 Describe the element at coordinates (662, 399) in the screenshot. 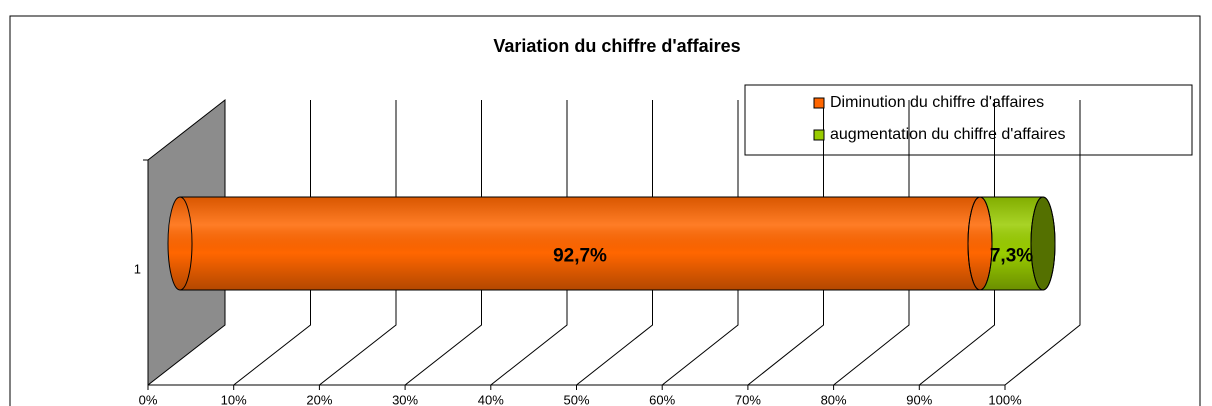

I see `x-tick-label: 60%` at that location.